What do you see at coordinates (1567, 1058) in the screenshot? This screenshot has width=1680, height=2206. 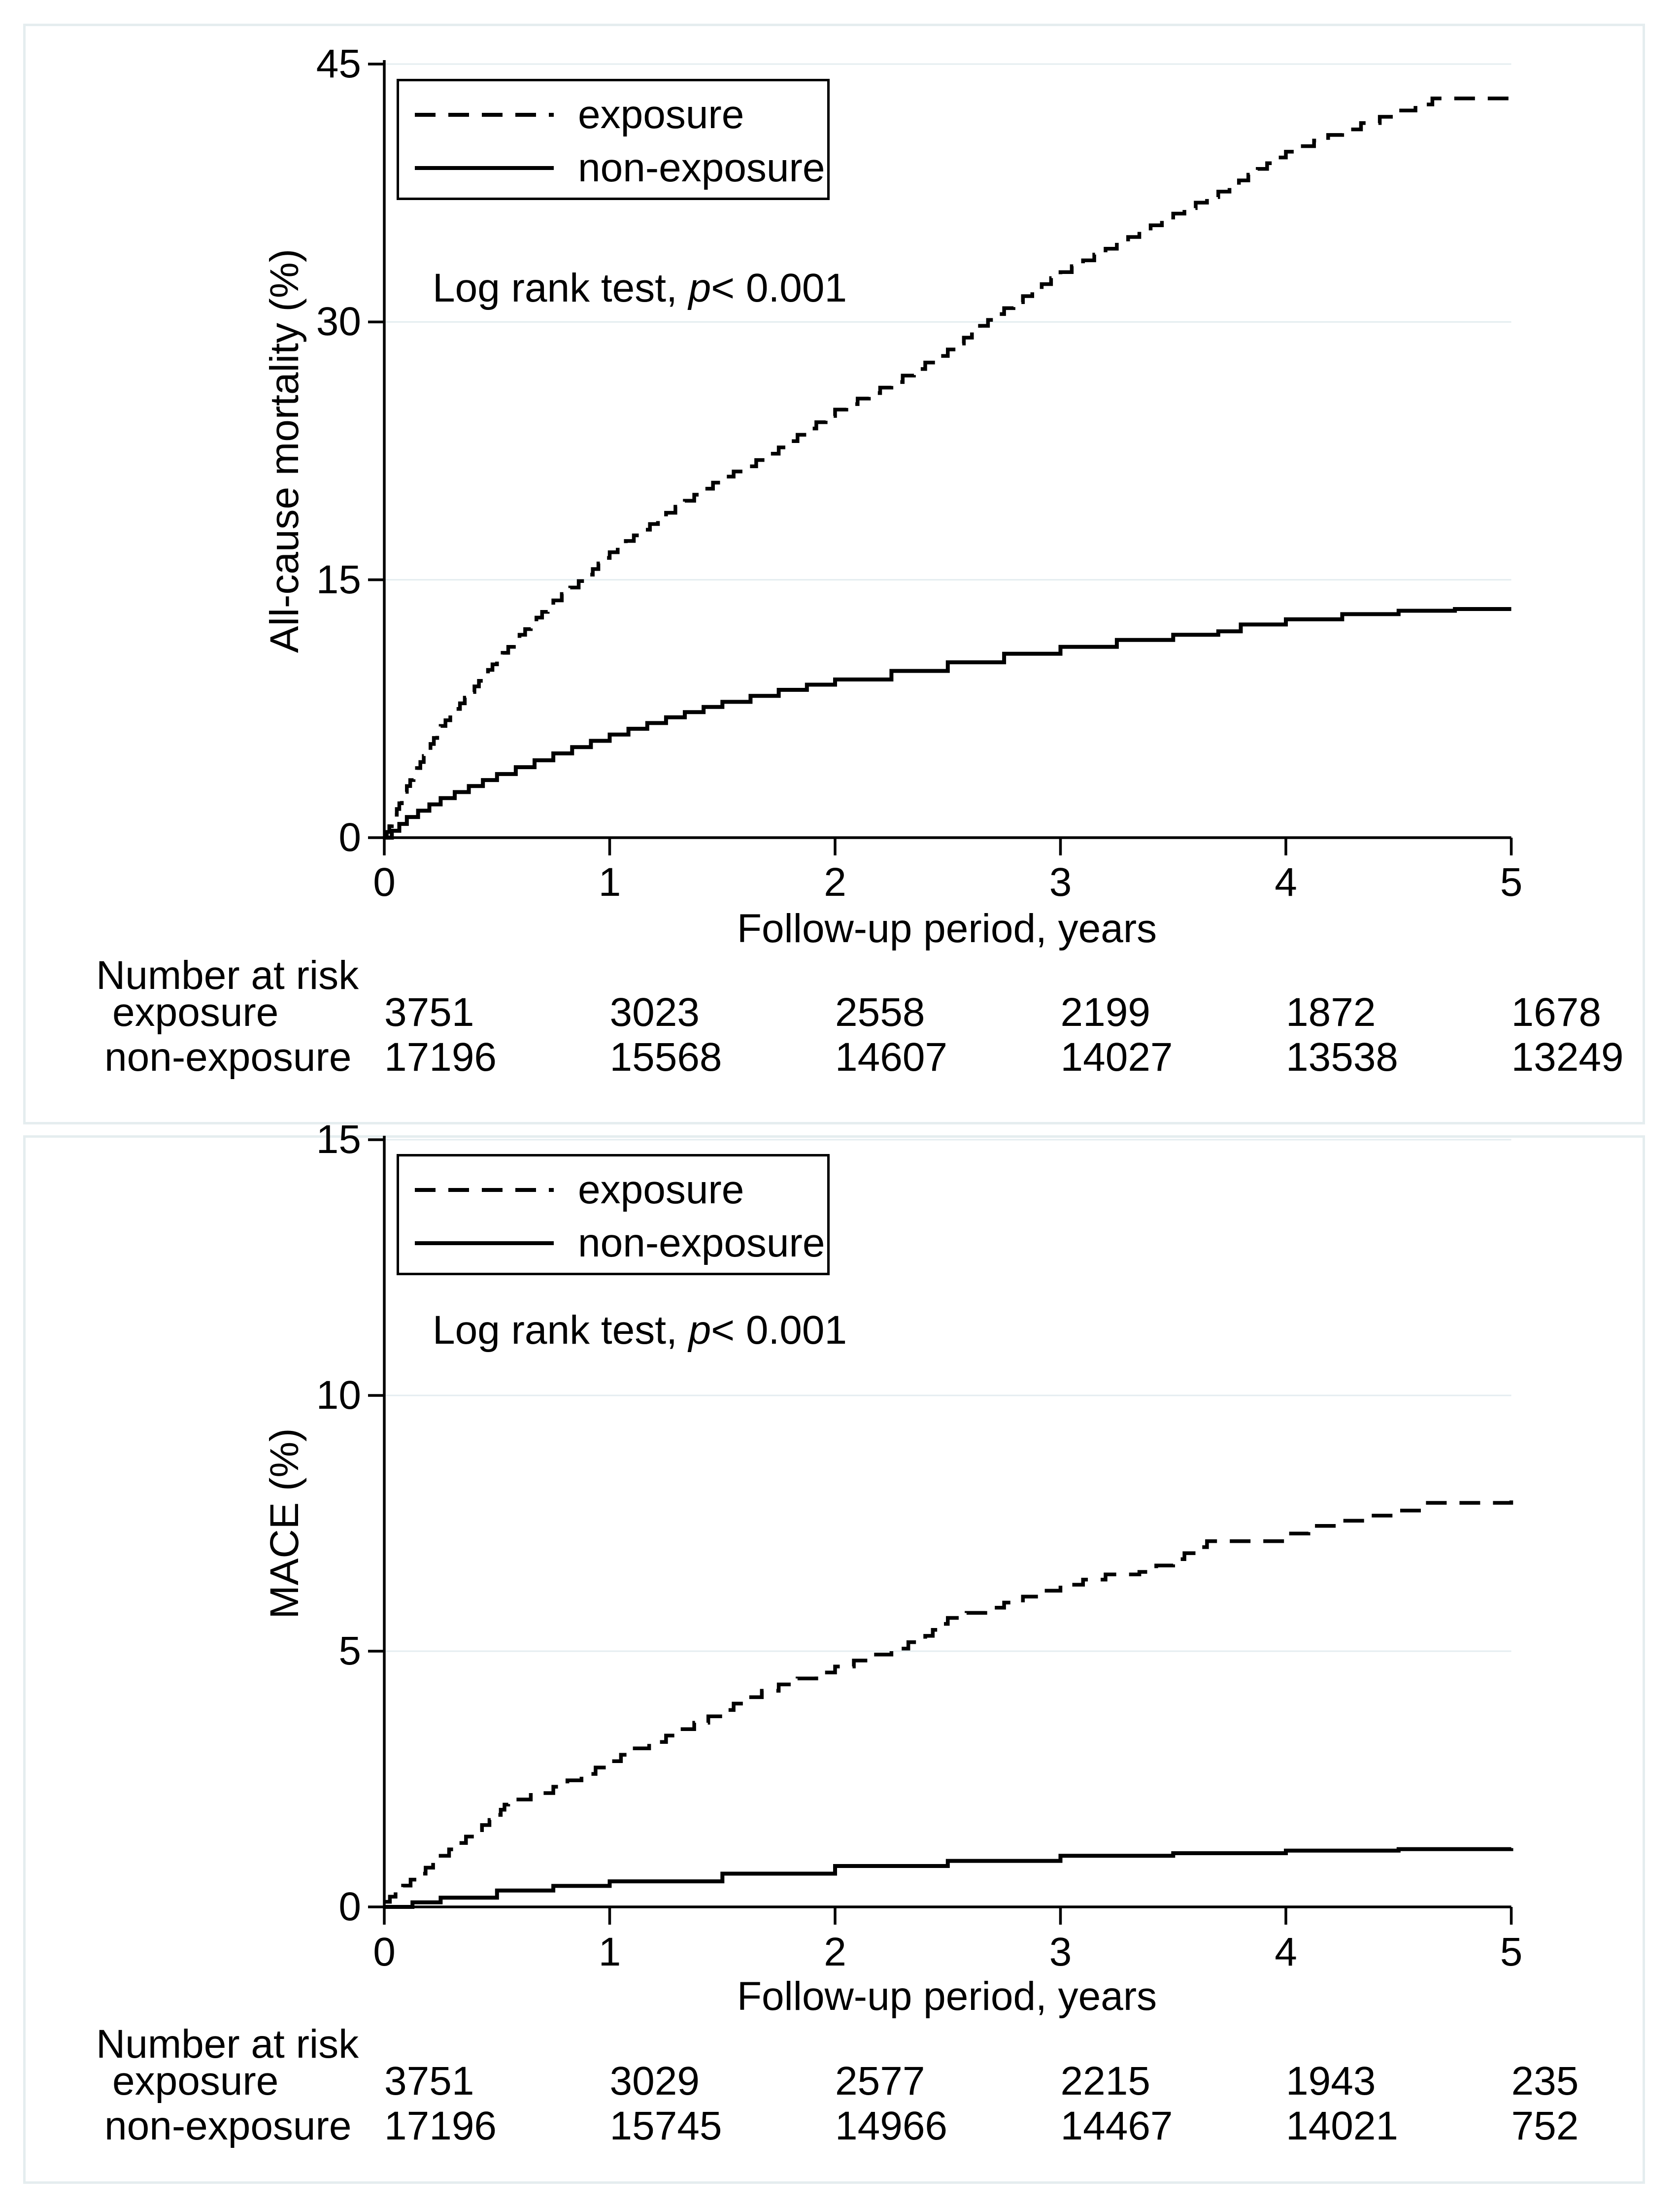 I see `risk-value: 13249` at bounding box center [1567, 1058].